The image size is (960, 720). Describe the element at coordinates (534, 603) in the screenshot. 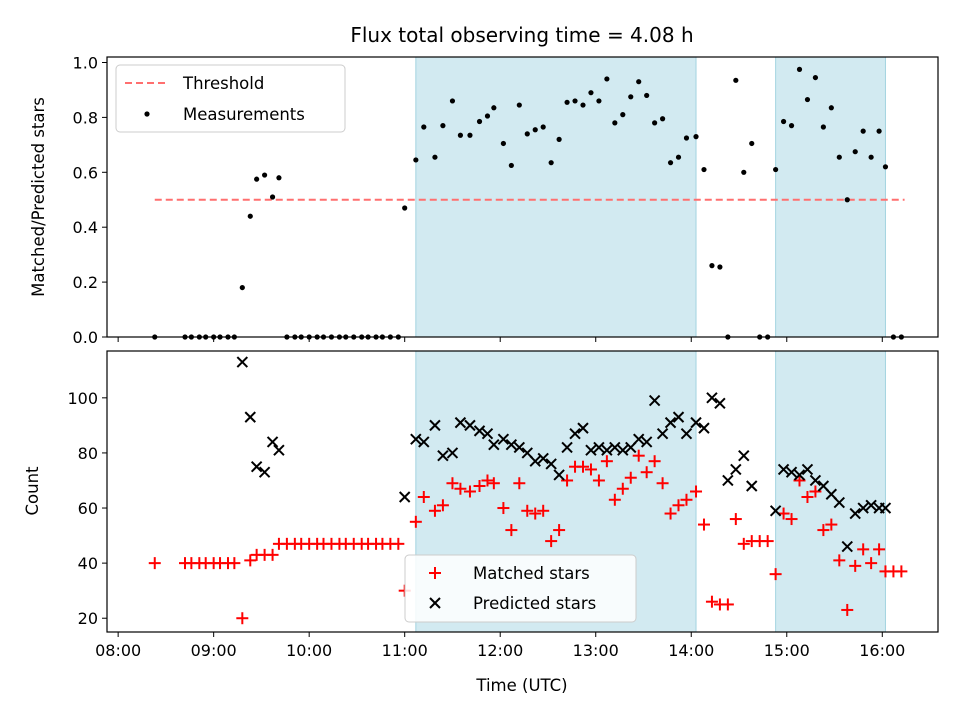

I see `legend-predicted-label: Predicted stars` at that location.